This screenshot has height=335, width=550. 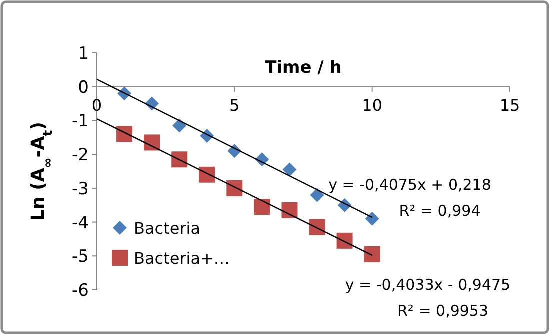 What do you see at coordinates (443, 311) in the screenshot?
I see `text: R² = 0,9953` at bounding box center [443, 311].